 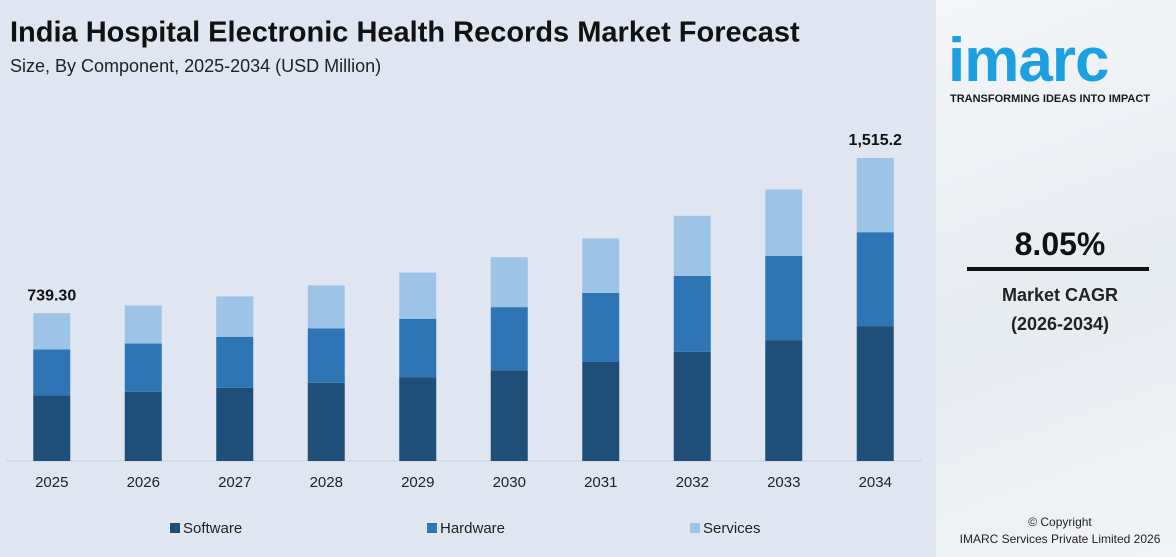 What do you see at coordinates (783, 482) in the screenshot?
I see `x-tick-label: 2033` at bounding box center [783, 482].